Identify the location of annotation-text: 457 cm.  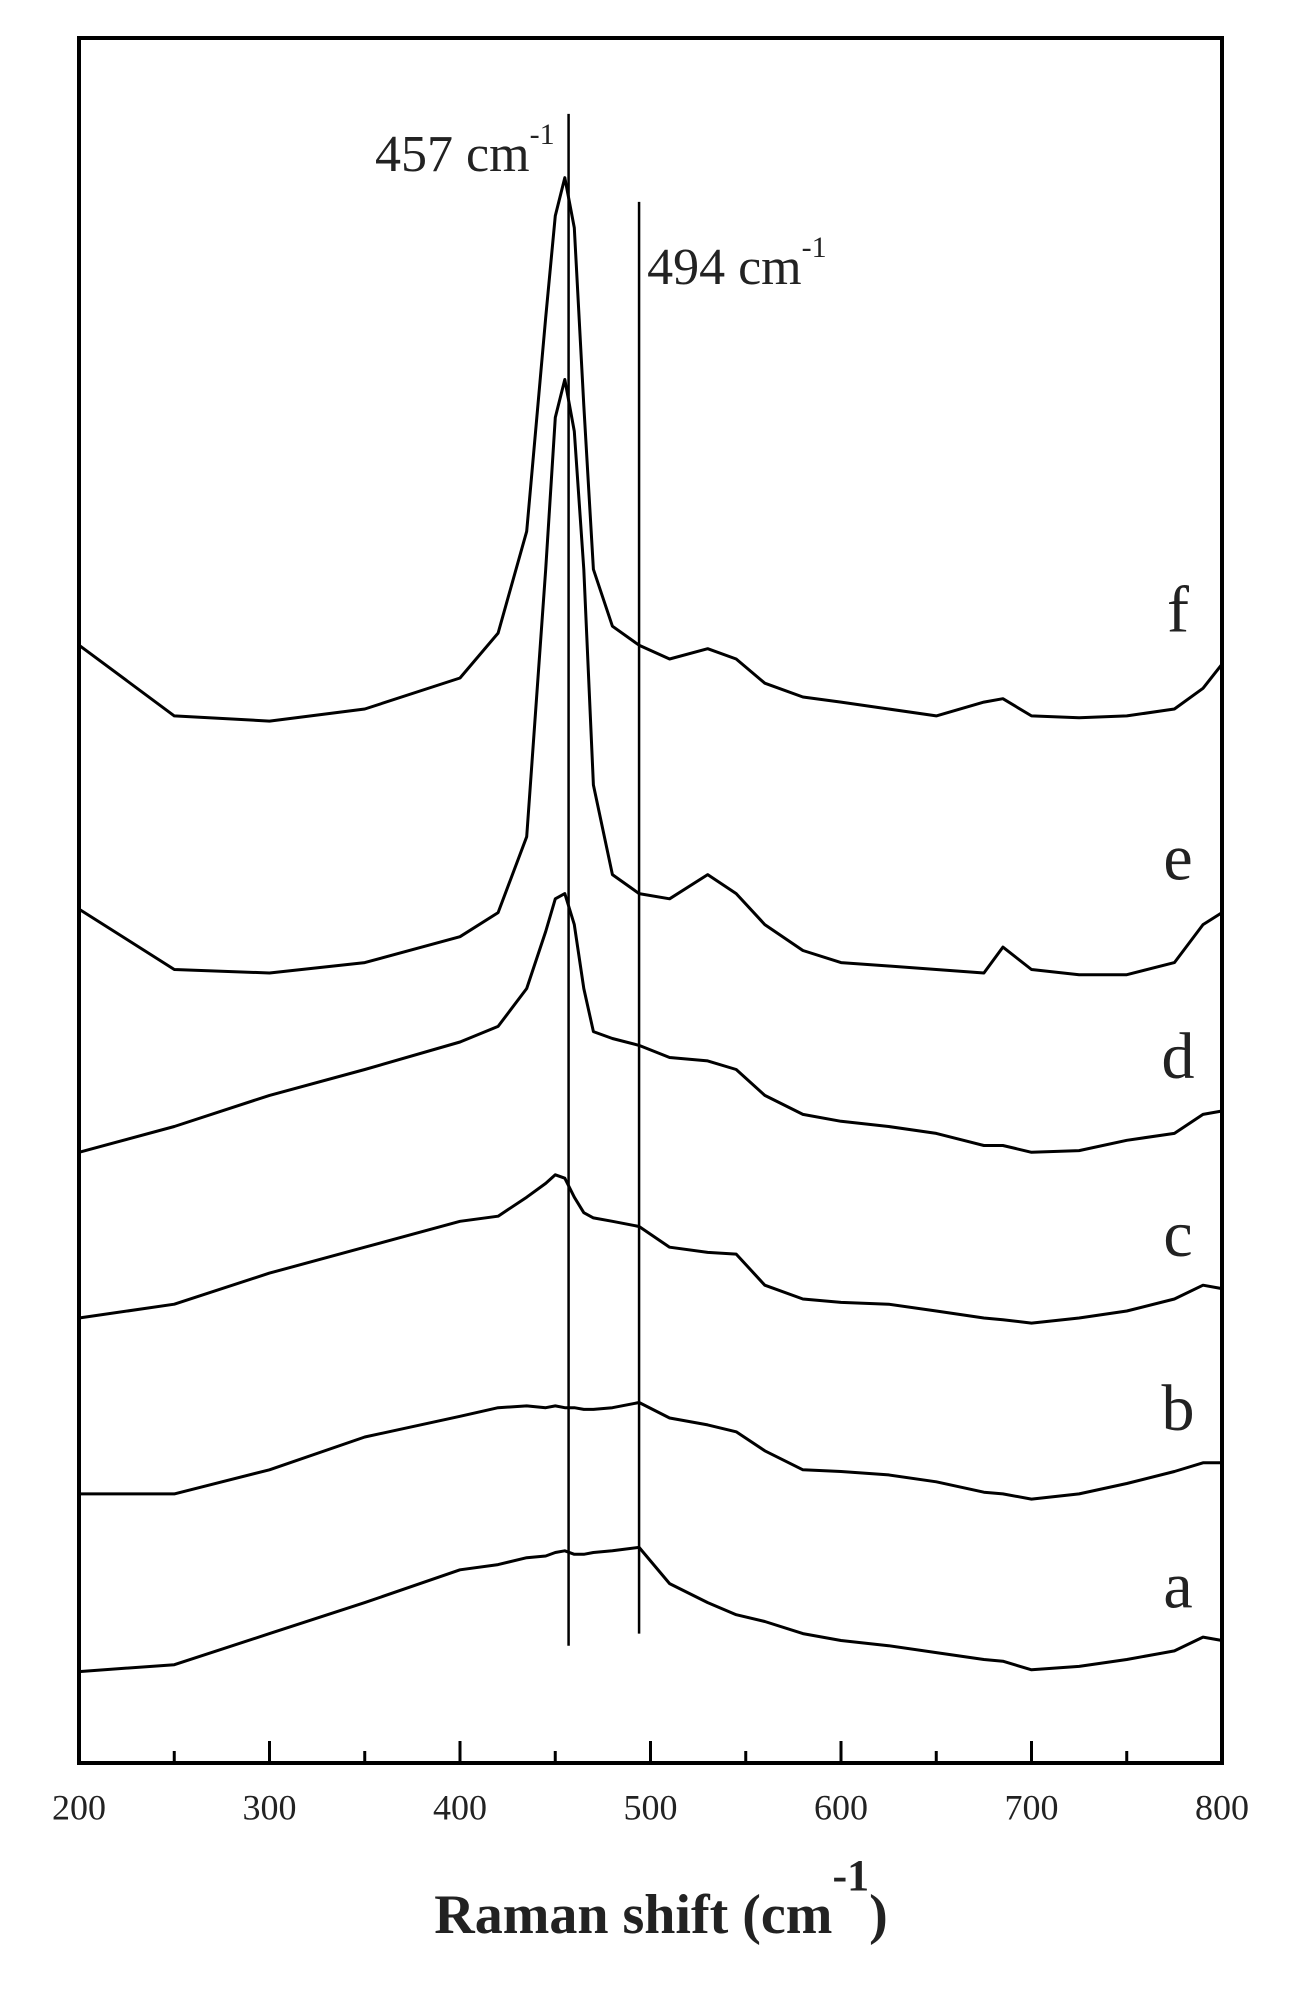
(452, 154).